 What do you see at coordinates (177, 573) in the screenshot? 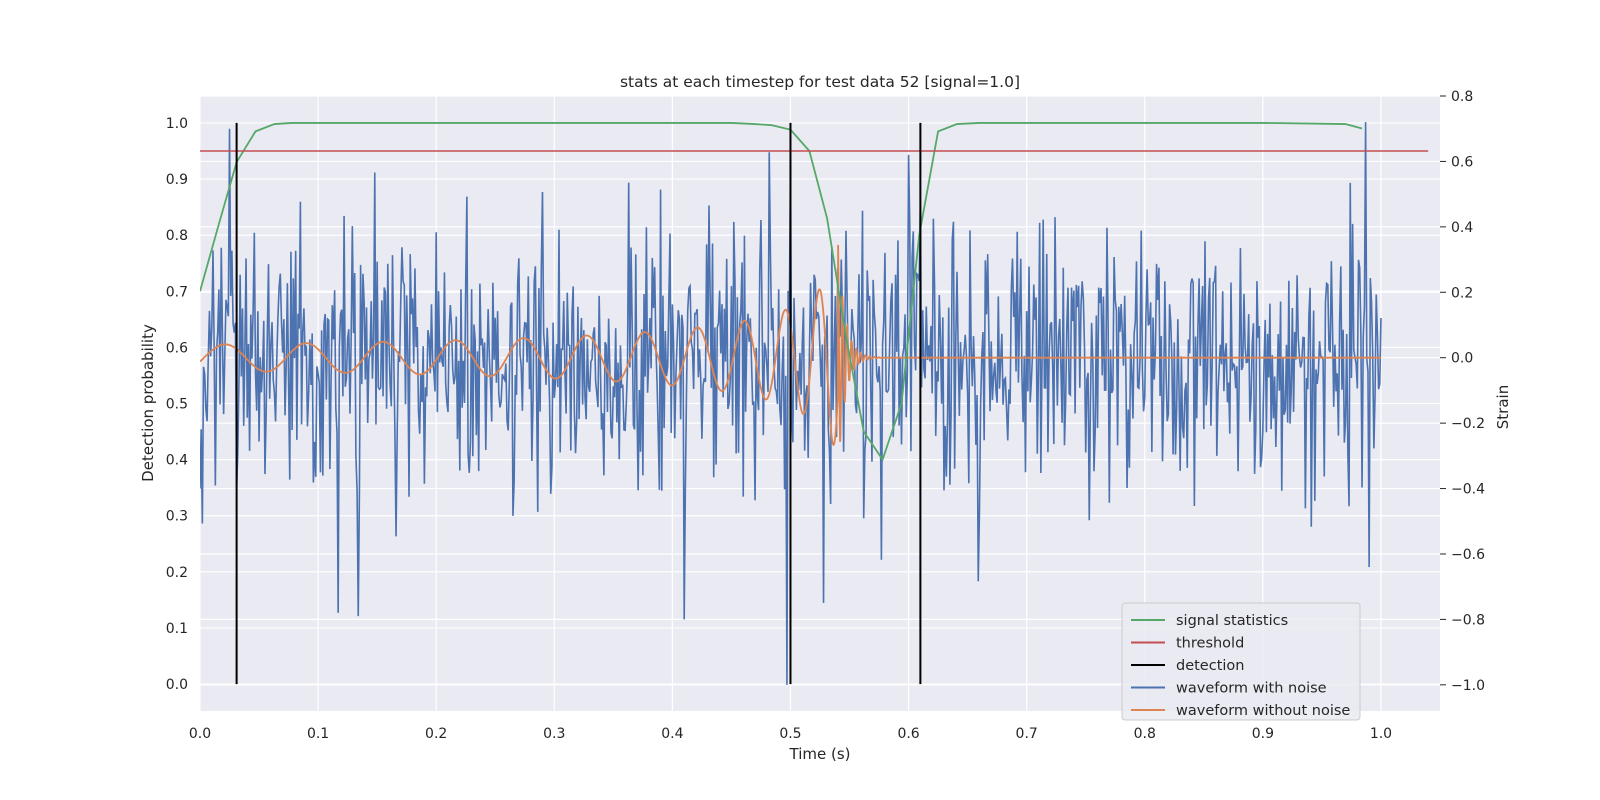
I see `y-tick-label: 0.2` at bounding box center [177, 573].